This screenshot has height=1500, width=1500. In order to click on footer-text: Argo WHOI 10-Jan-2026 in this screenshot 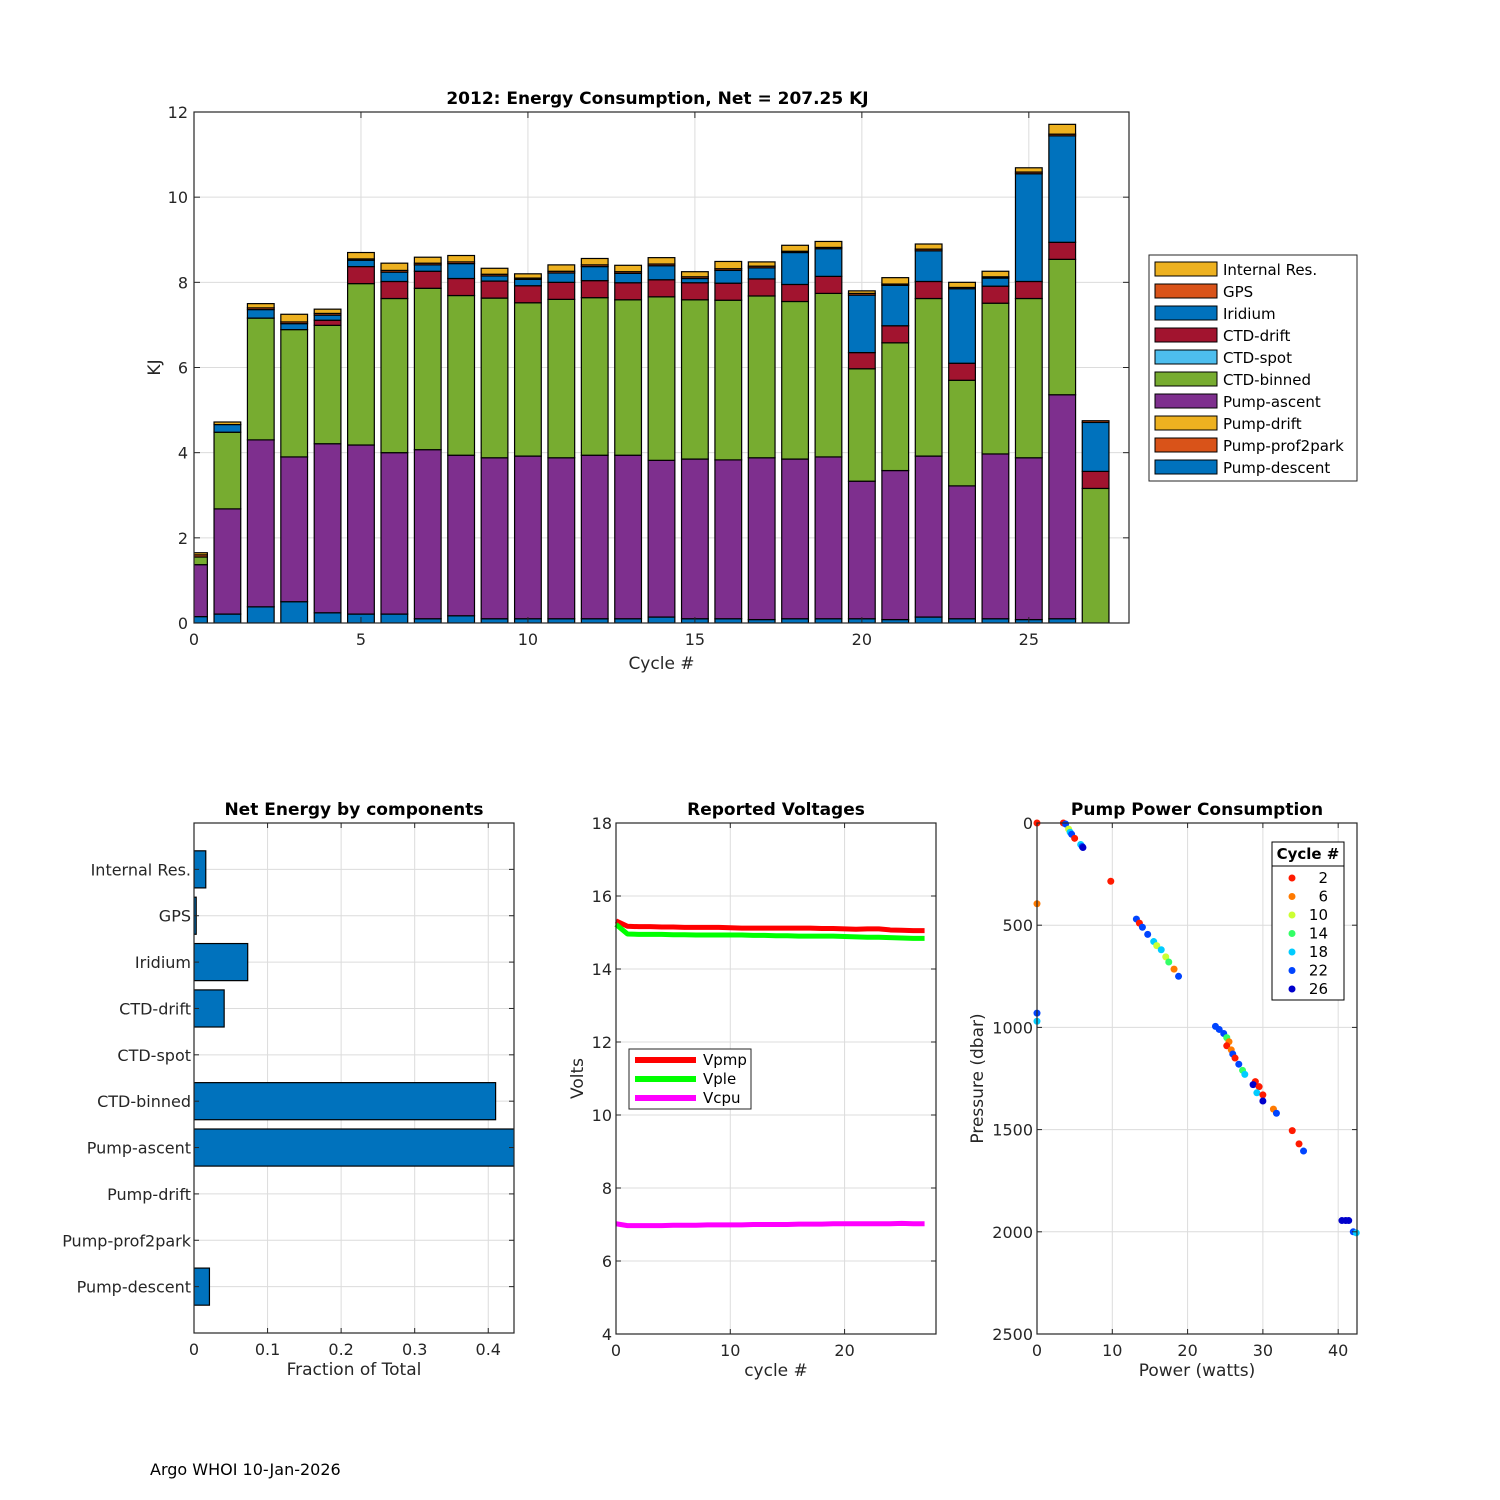, I will do `click(245, 1469)`.